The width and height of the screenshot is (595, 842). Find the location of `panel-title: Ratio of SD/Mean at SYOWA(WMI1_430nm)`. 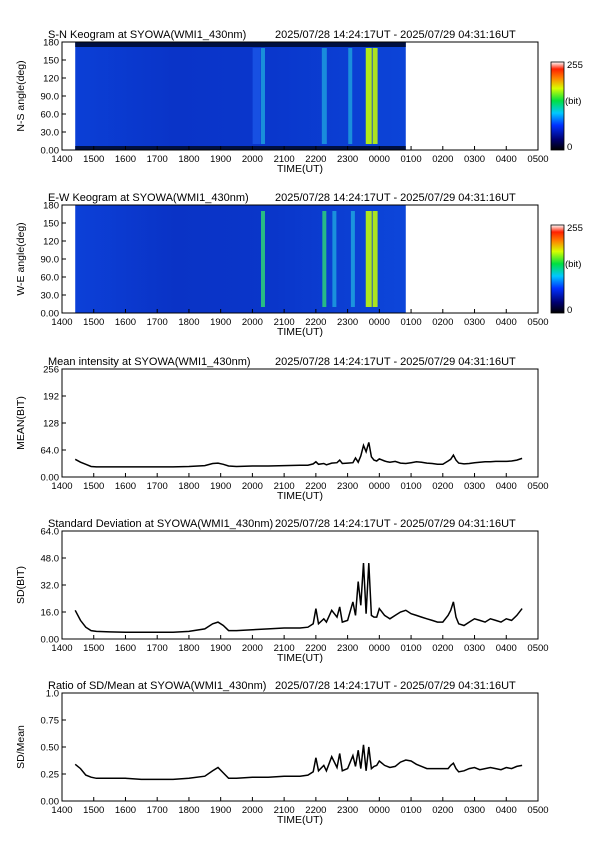

panel-title: Ratio of SD/Mean at SYOWA(WMI1_430nm) is located at coordinates (157, 686).